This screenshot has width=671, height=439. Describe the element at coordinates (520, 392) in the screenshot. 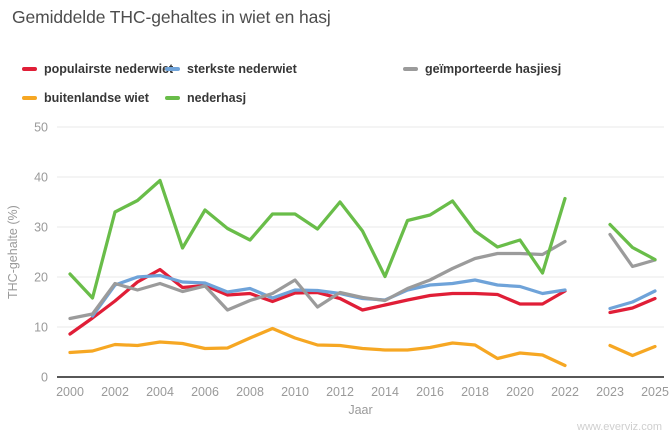

I see `x-tick-label: 2020` at that location.